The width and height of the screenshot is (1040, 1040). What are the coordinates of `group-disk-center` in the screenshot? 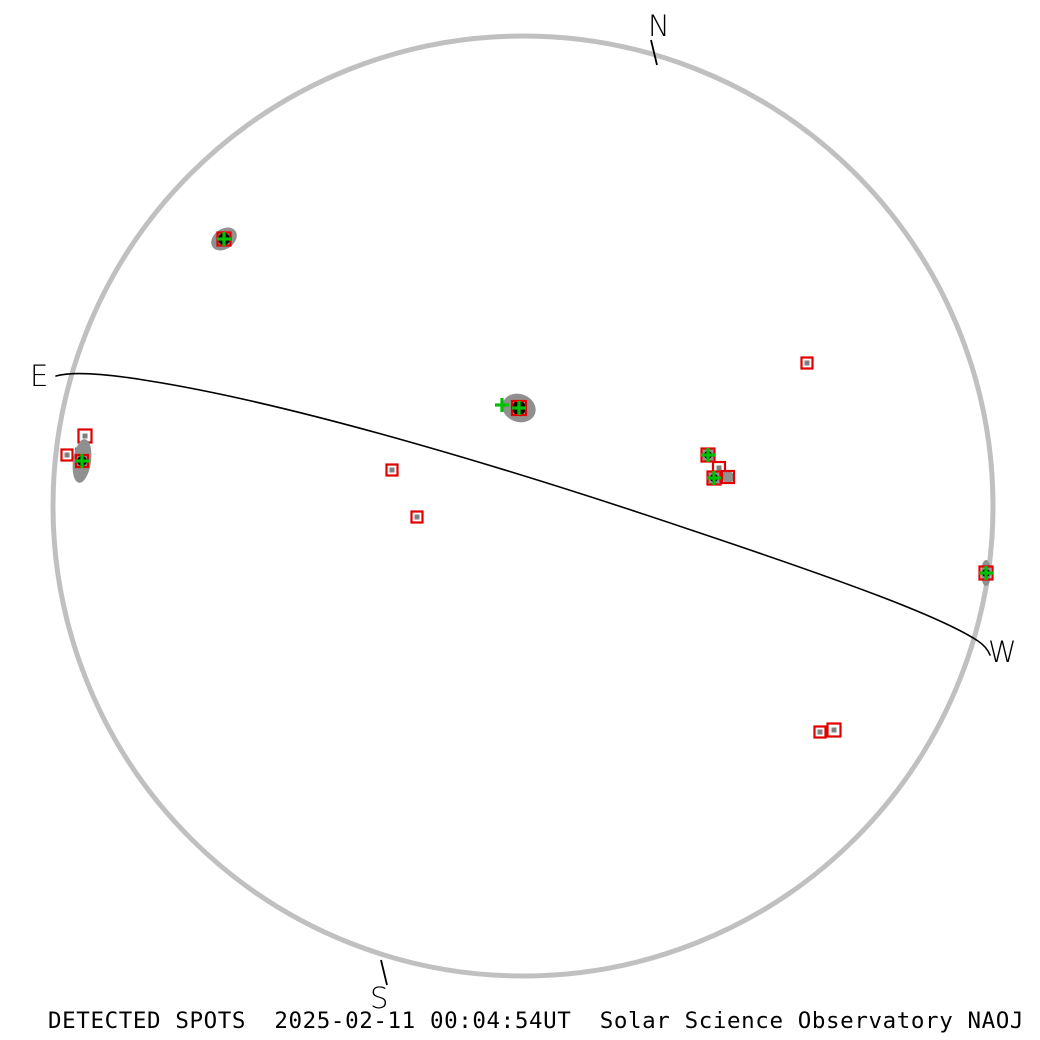 It's located at (515, 408).